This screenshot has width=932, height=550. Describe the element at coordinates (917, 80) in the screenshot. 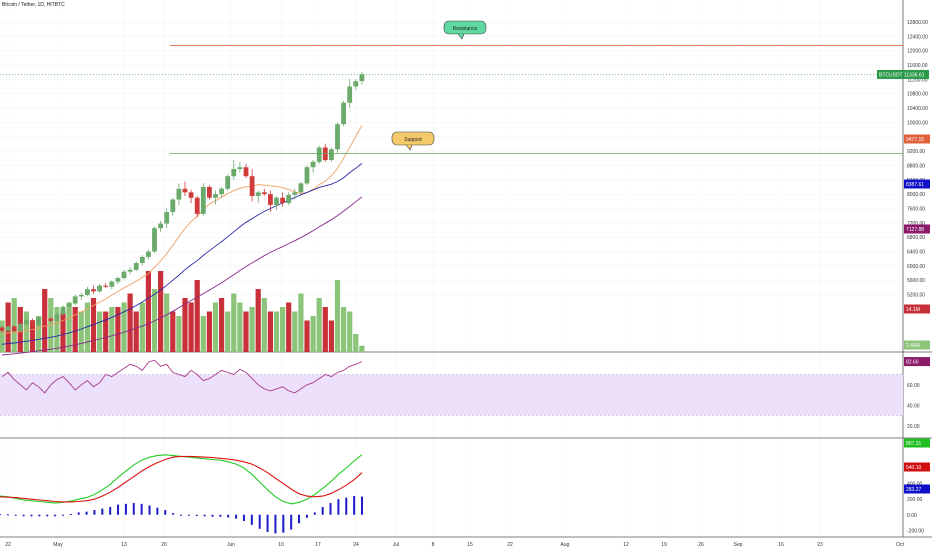

I see `price-tick-label: 11200.00` at that location.